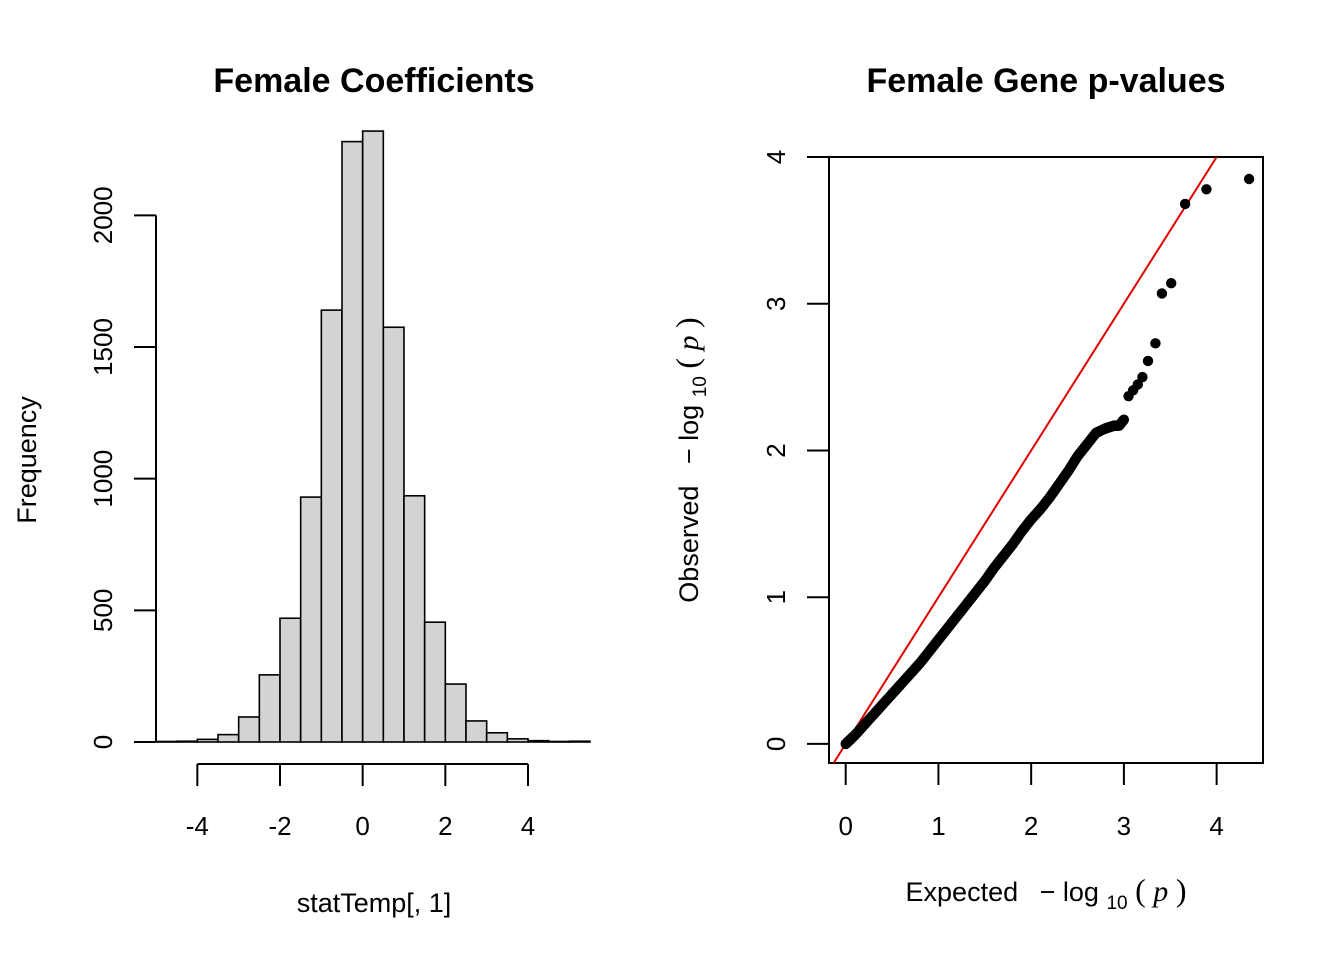 The height and width of the screenshot is (960, 1344). What do you see at coordinates (103, 742) in the screenshot?
I see `histogram-y-tick-label: 0` at bounding box center [103, 742].